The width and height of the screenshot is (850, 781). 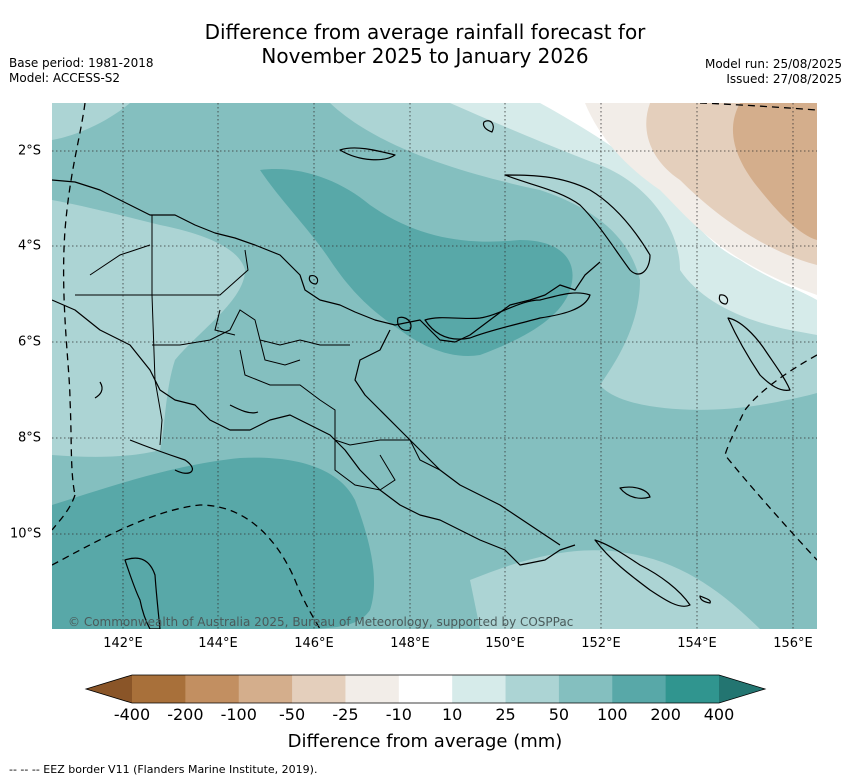 I want to click on colorbar-tick-label: -10, so click(x=398, y=714).